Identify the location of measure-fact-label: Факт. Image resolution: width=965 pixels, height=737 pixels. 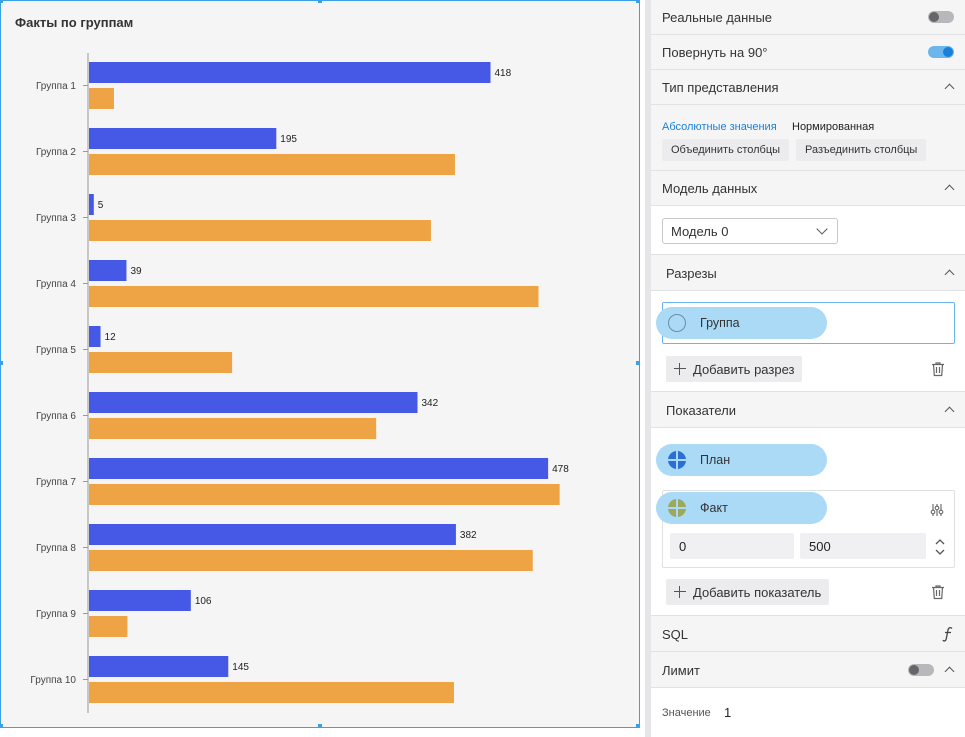
(714, 508).